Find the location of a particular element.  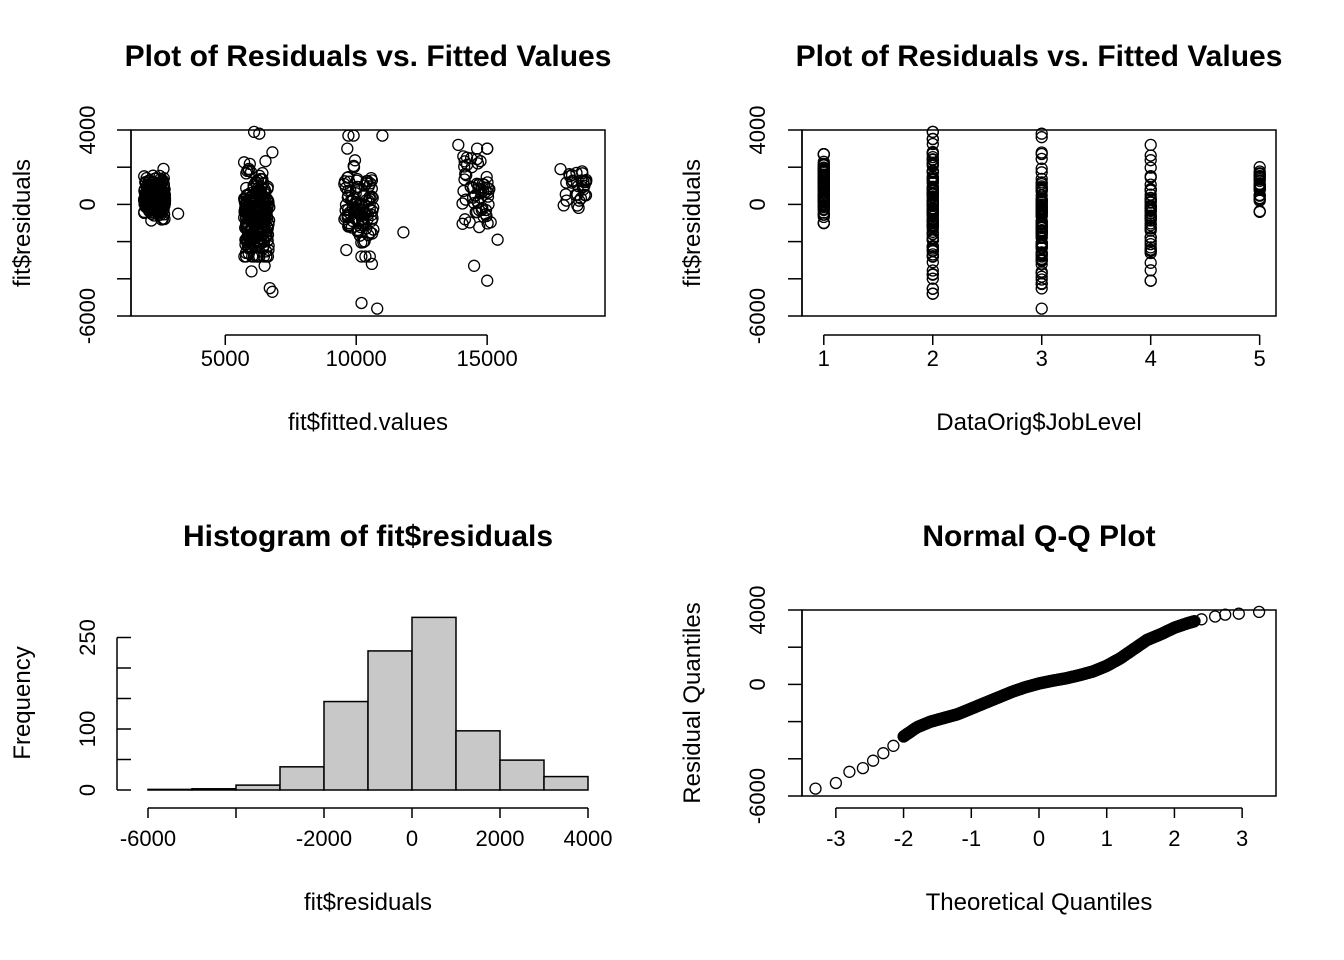

x-axis-label: Theoretical Quantiles is located at coordinates (1039, 902).